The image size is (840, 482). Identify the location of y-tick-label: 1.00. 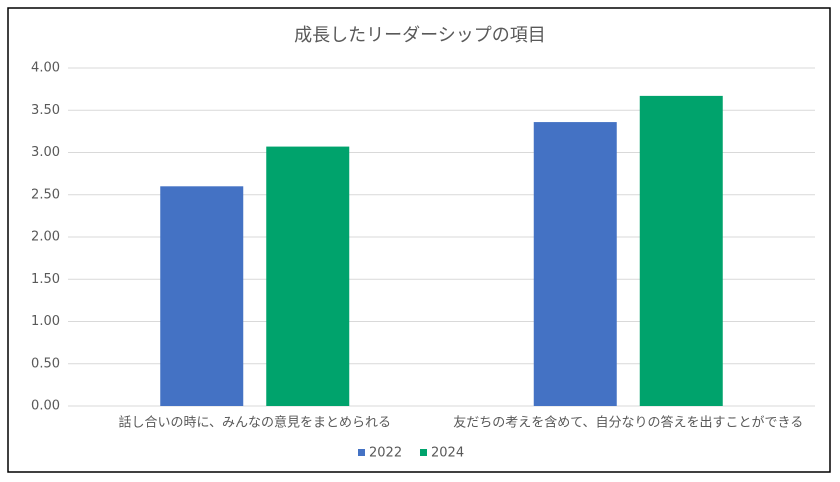
(45, 321).